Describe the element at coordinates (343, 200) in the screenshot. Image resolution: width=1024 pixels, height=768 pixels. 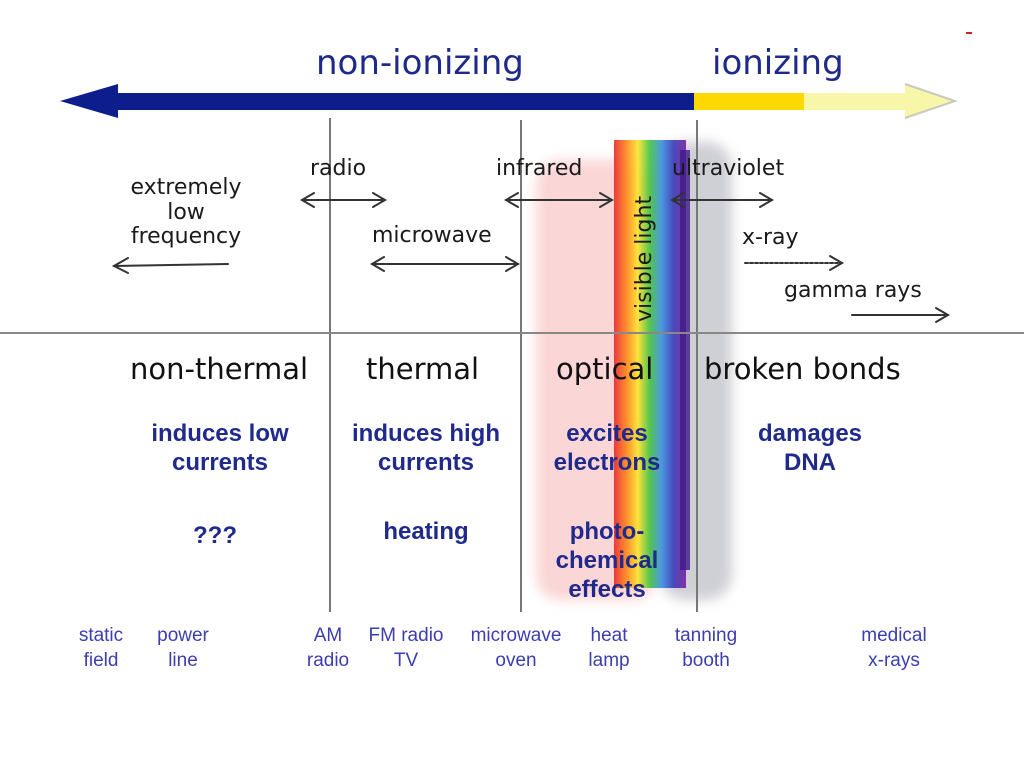
I see `radio-range-arrow` at that location.